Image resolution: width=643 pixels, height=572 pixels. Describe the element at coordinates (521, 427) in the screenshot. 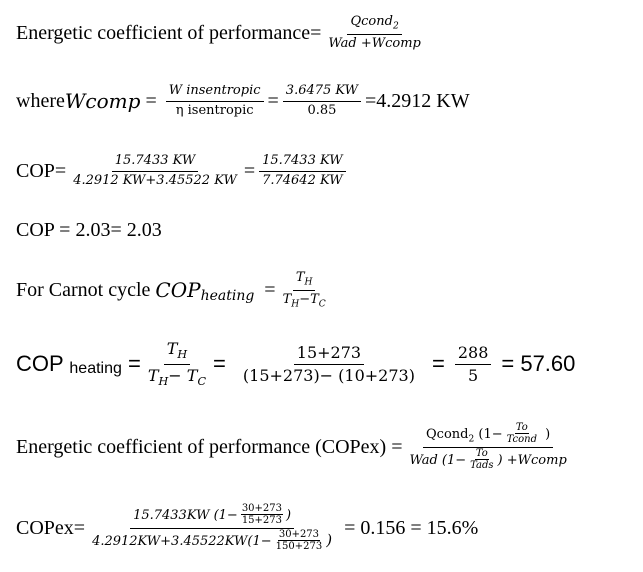

I see `eq7-num-inner-num: To` at that location.